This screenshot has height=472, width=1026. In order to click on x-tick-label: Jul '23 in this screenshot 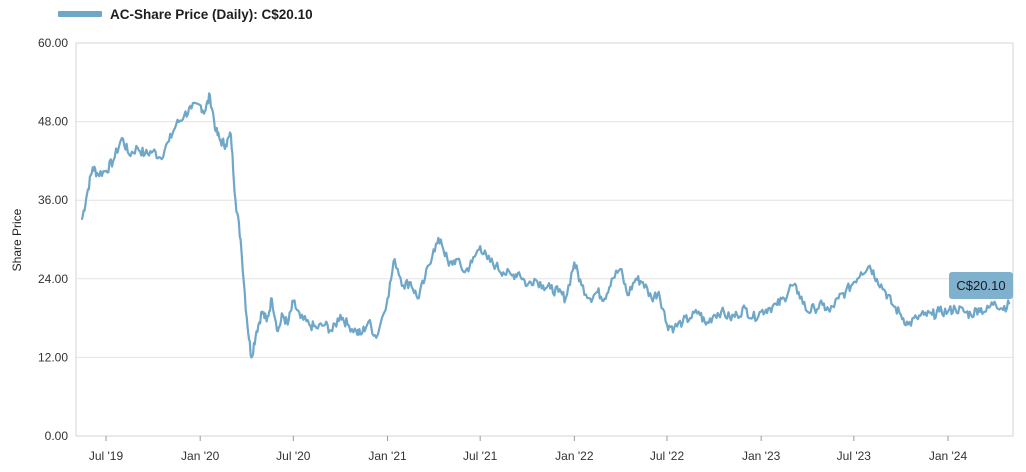, I will do `click(854, 456)`.